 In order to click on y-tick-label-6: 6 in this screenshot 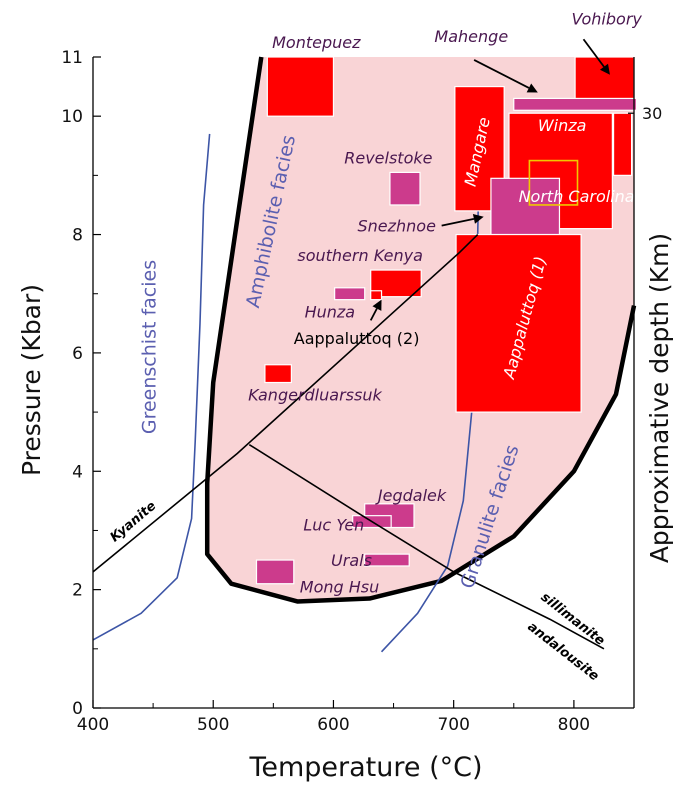, I will do `click(77, 354)`.